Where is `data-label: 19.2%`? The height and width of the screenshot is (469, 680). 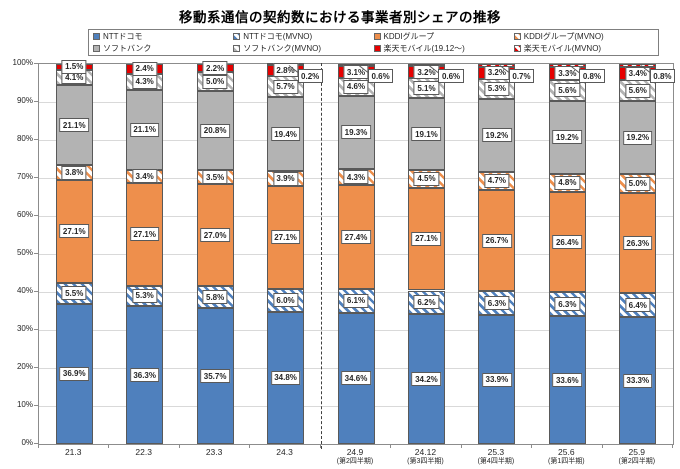 data-label: 19.2% is located at coordinates (637, 137).